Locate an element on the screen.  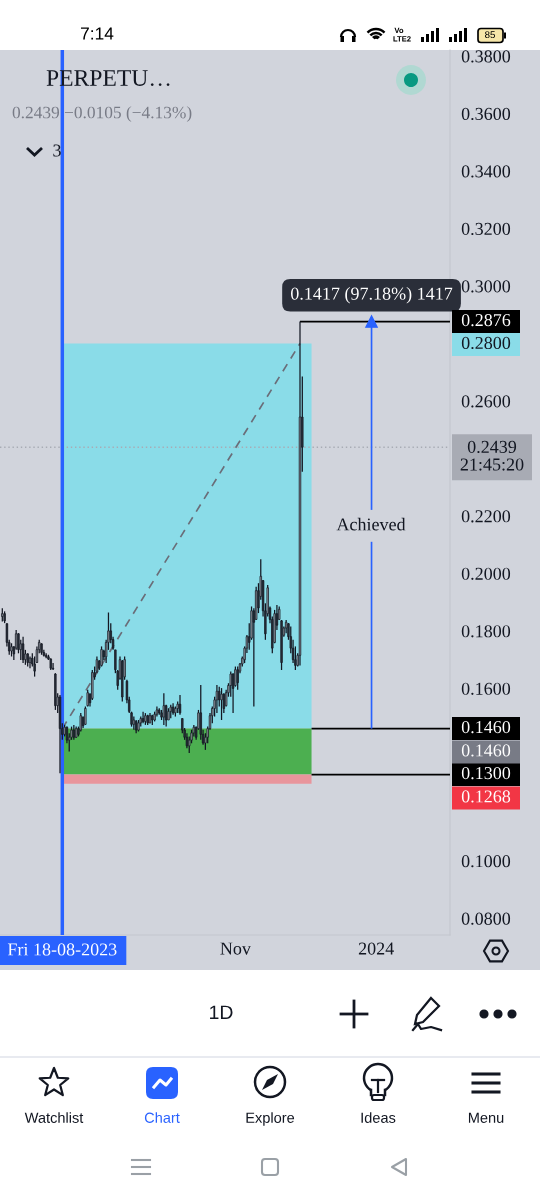
y-tick-label: 0.2000 is located at coordinates (486, 573).